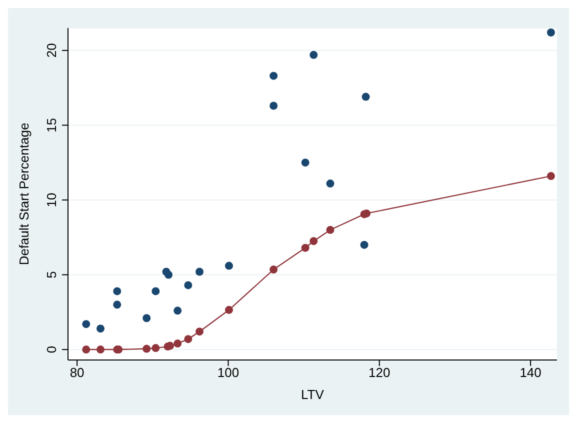 The height and width of the screenshot is (423, 577). I want to click on y-axis-title: Default Start Percentage, so click(24, 194).